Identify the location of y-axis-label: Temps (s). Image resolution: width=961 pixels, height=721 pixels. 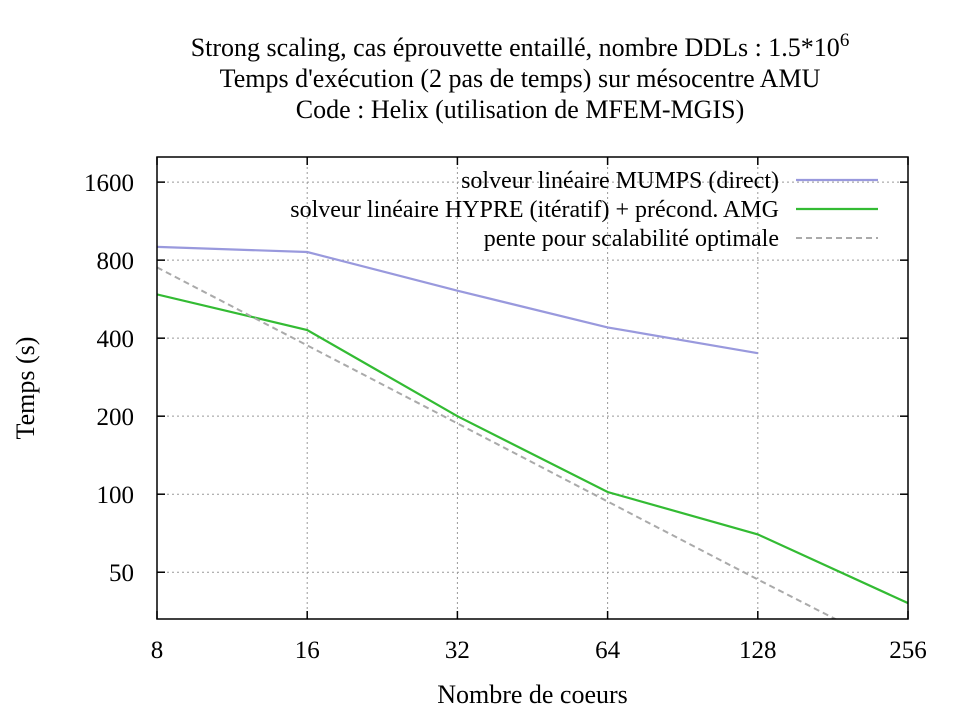
(25, 388).